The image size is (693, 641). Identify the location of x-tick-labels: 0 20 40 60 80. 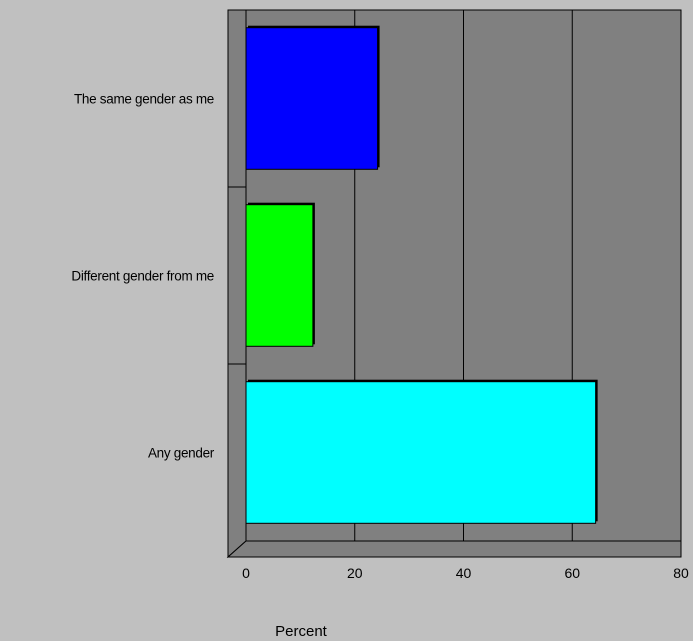
(465, 573).